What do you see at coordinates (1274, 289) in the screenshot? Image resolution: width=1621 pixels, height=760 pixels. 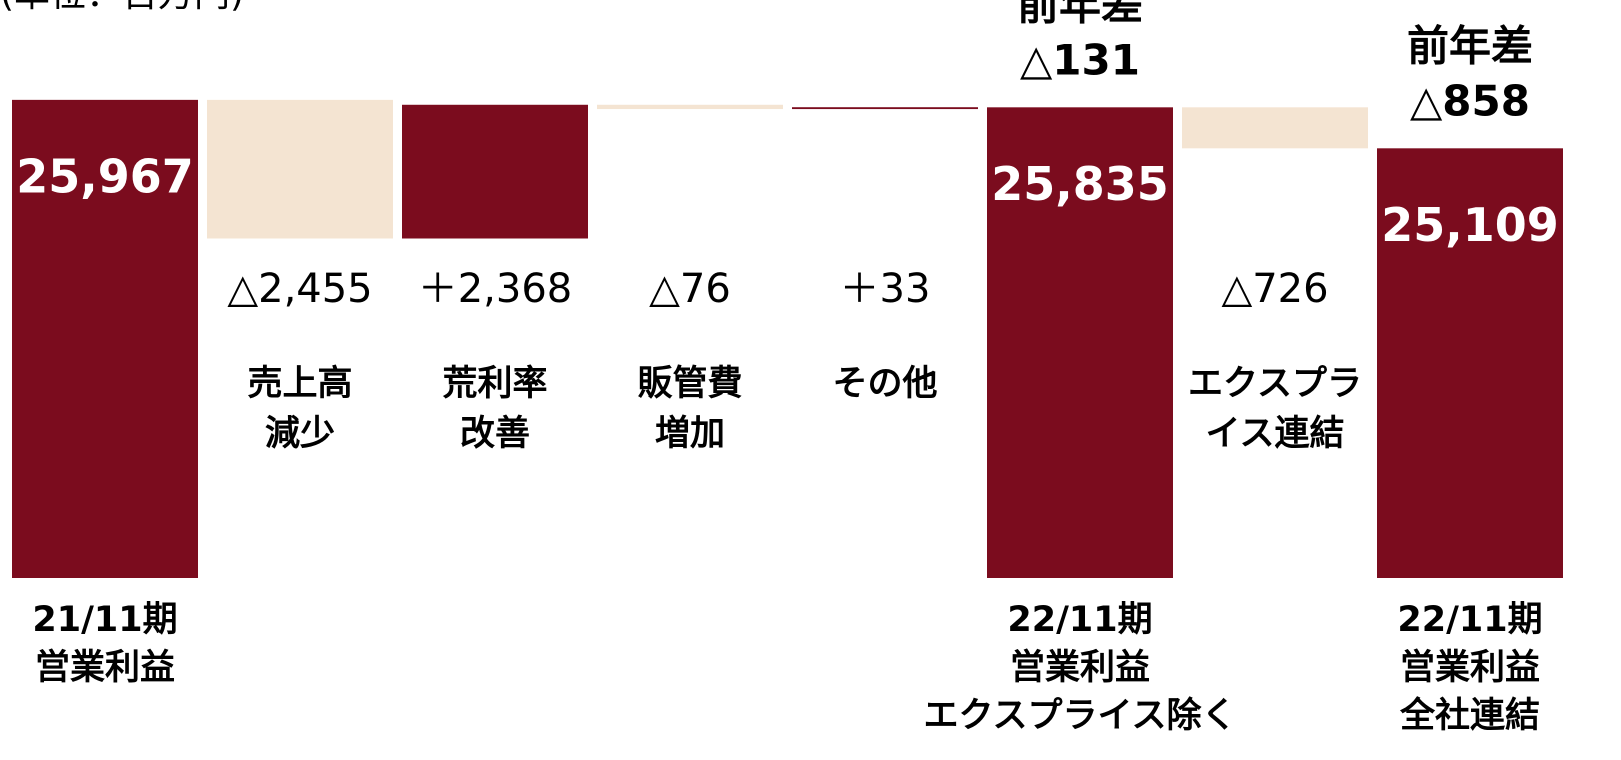 I see `value-label: △726` at bounding box center [1274, 289].